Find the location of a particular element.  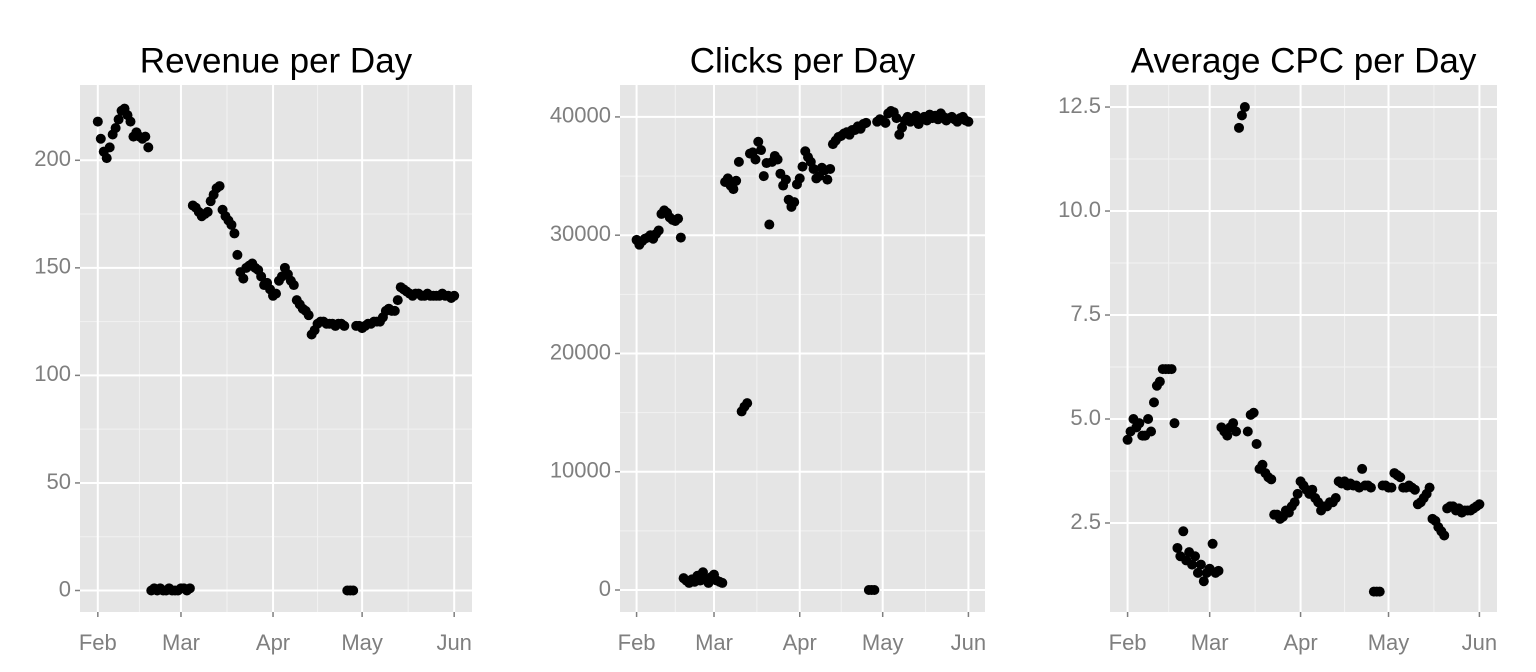

y-tick-label: 50 is located at coordinates (59, 481).